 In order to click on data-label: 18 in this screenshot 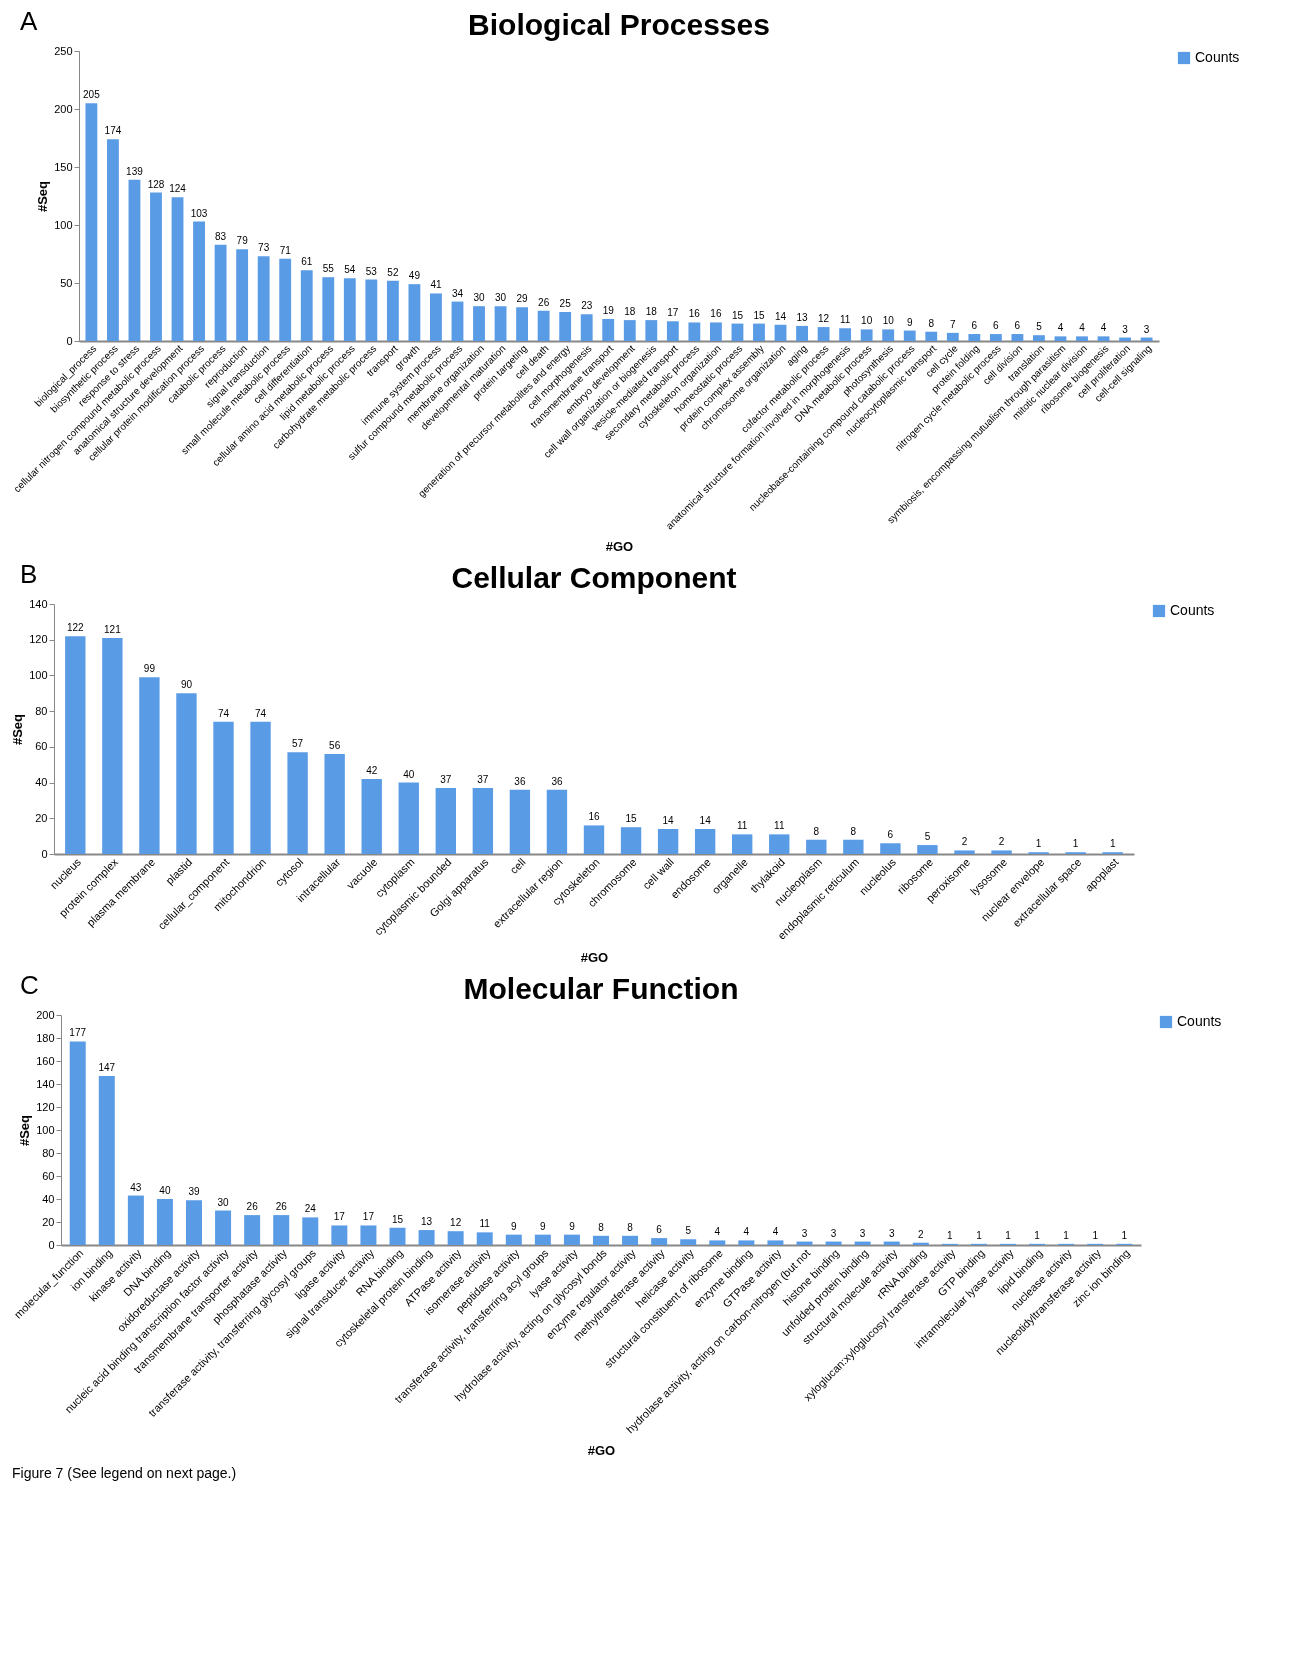, I will do `click(651, 312)`.